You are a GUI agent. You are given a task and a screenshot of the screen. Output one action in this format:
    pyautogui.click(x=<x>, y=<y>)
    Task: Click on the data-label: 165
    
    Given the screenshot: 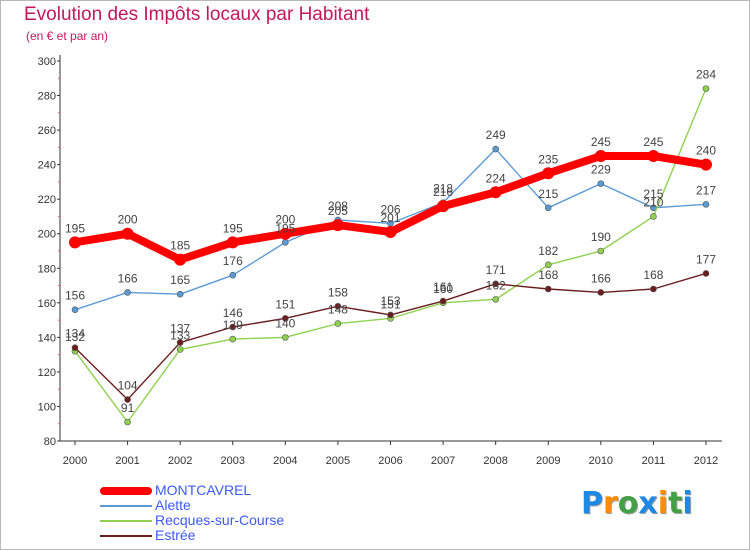 What is the action you would take?
    pyautogui.click(x=180, y=280)
    